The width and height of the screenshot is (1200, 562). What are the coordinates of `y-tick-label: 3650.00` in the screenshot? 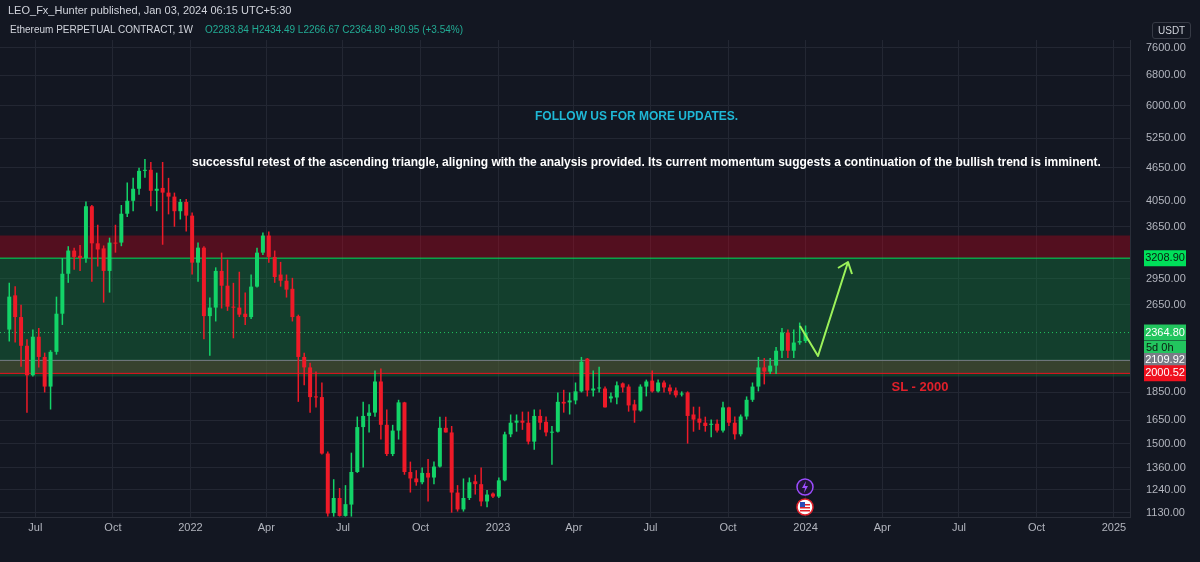 It's located at (1166, 225).